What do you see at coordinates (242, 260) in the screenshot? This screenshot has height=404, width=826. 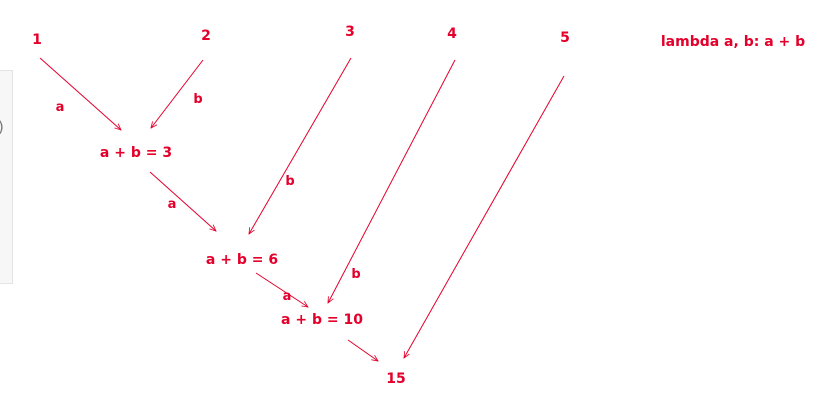 I see `result-6: a + b = 6` at bounding box center [242, 260].